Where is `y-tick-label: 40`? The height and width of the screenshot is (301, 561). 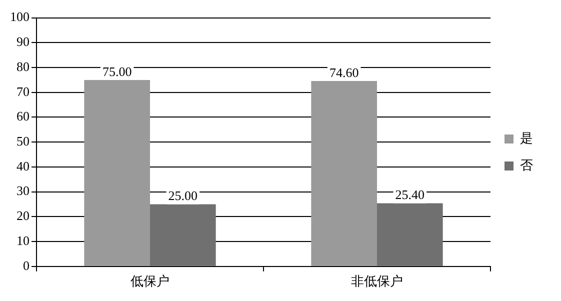 y-tick-label: 40 is located at coordinates (23, 166).